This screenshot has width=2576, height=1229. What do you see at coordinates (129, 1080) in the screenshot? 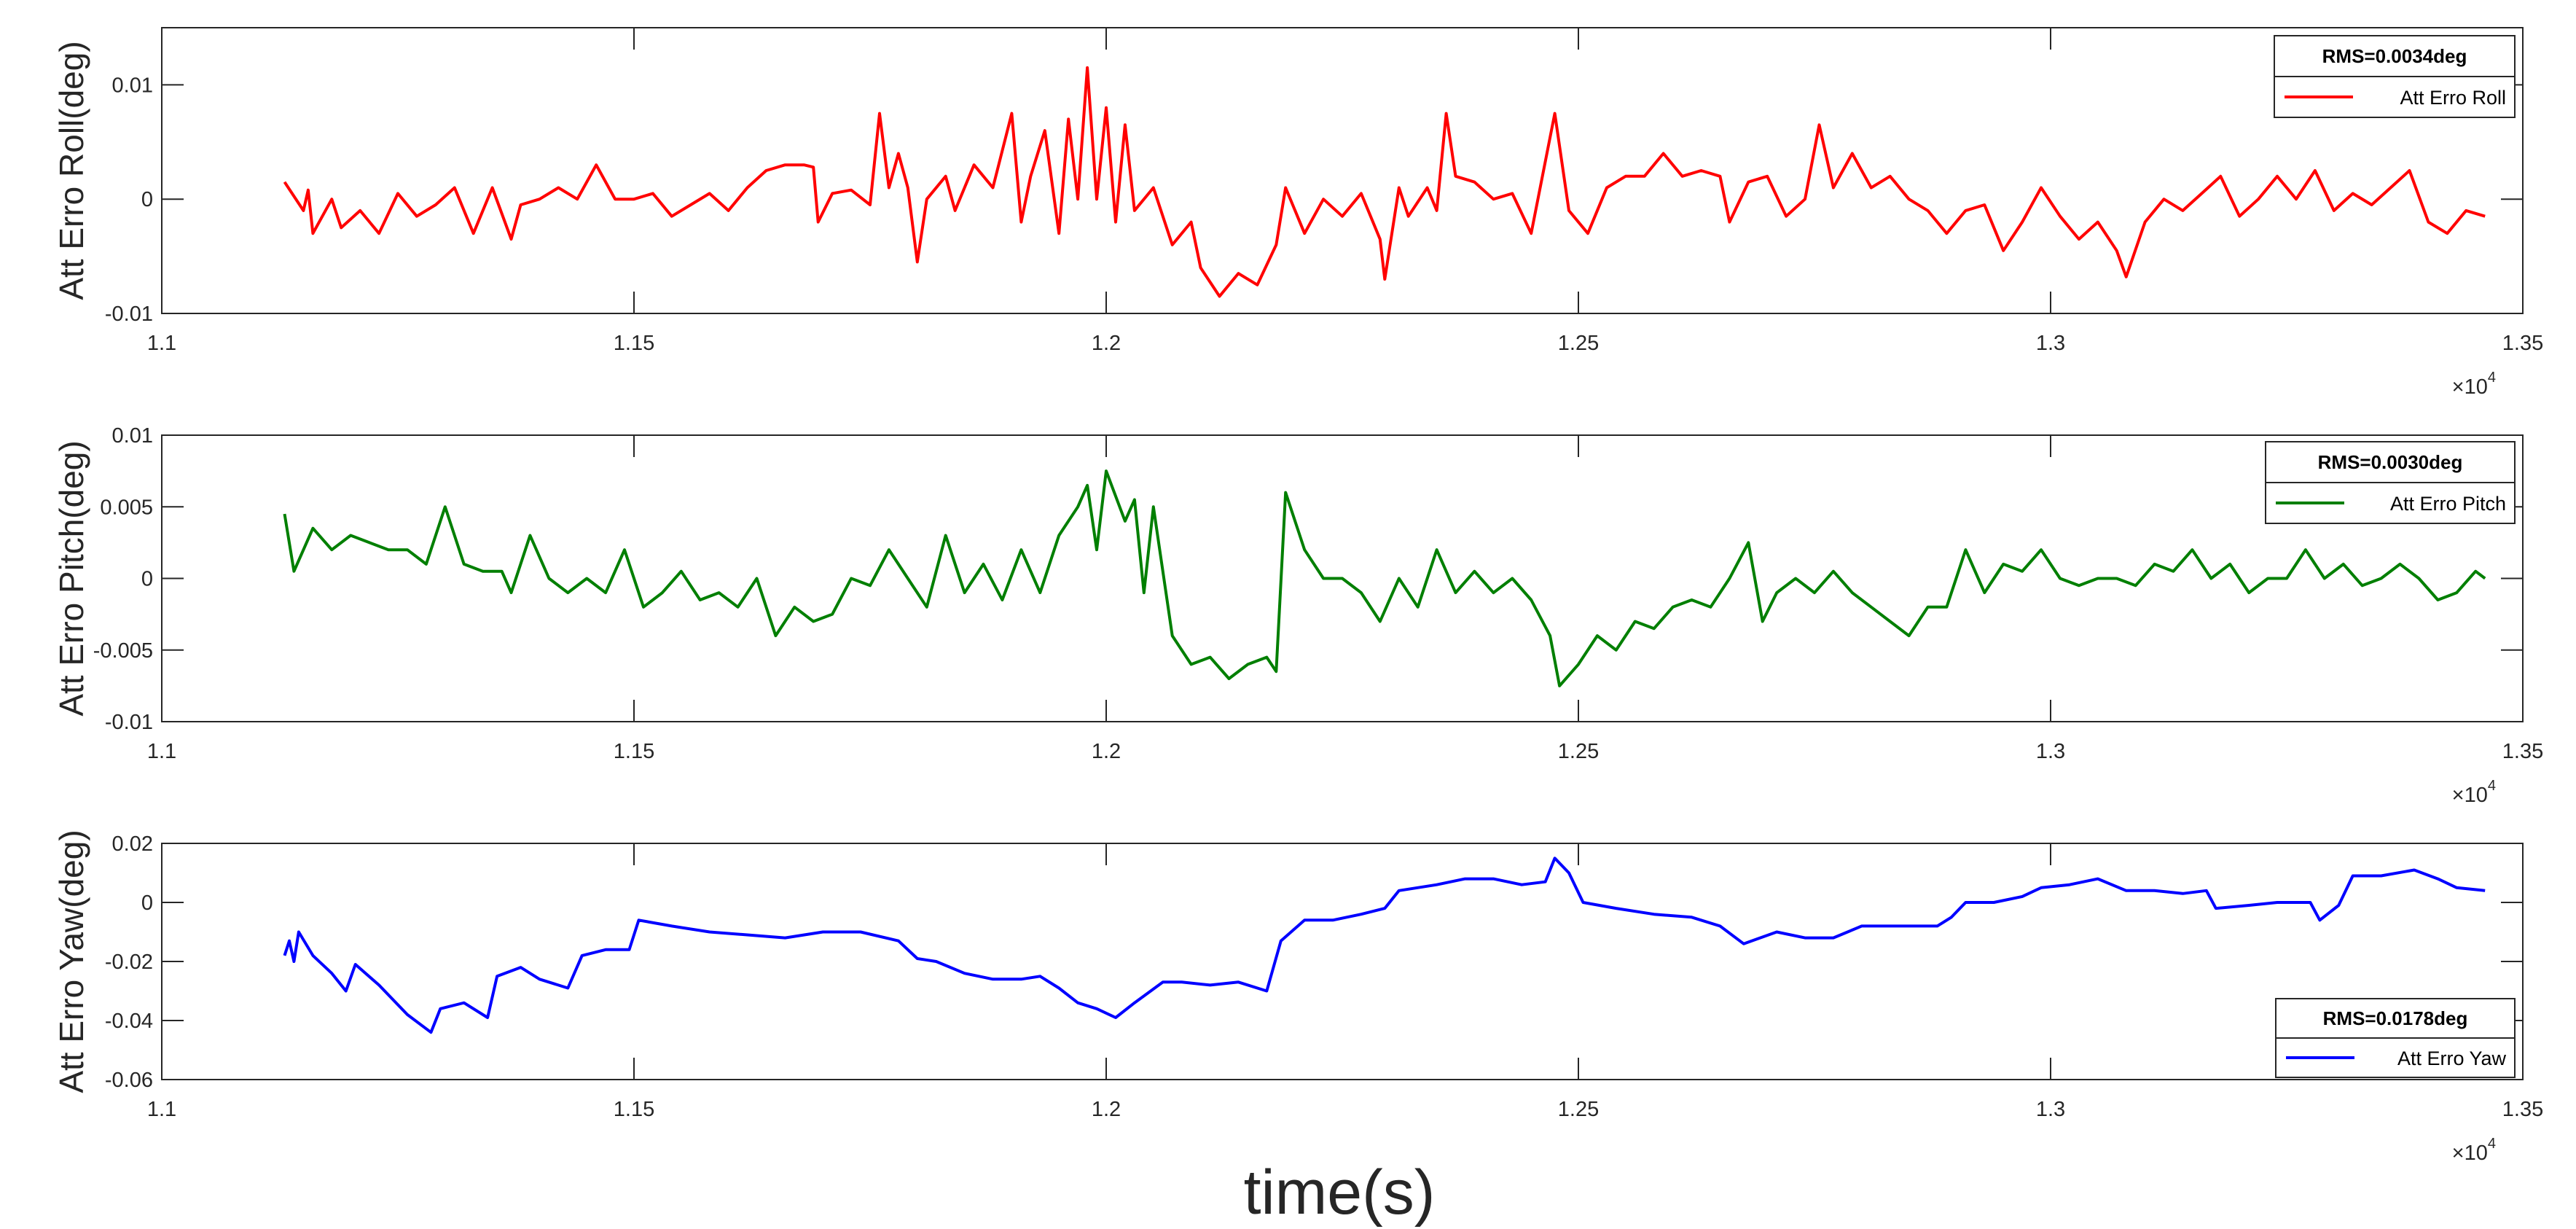
I see `y-tick-label: -0.06` at bounding box center [129, 1080].